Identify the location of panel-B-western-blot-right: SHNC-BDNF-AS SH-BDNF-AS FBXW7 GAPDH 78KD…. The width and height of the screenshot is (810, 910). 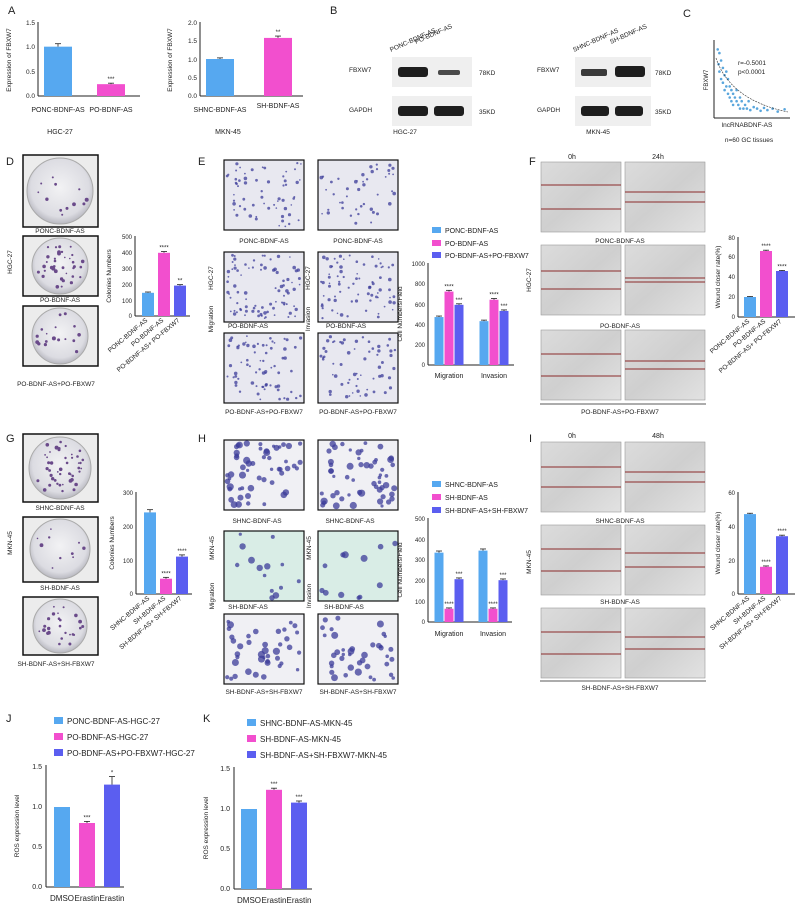
(604, 79).